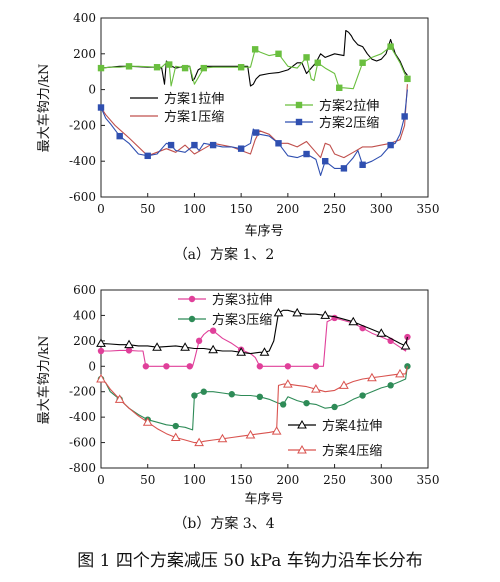  I want to click on x-tick-label: 200, so click(287, 209).